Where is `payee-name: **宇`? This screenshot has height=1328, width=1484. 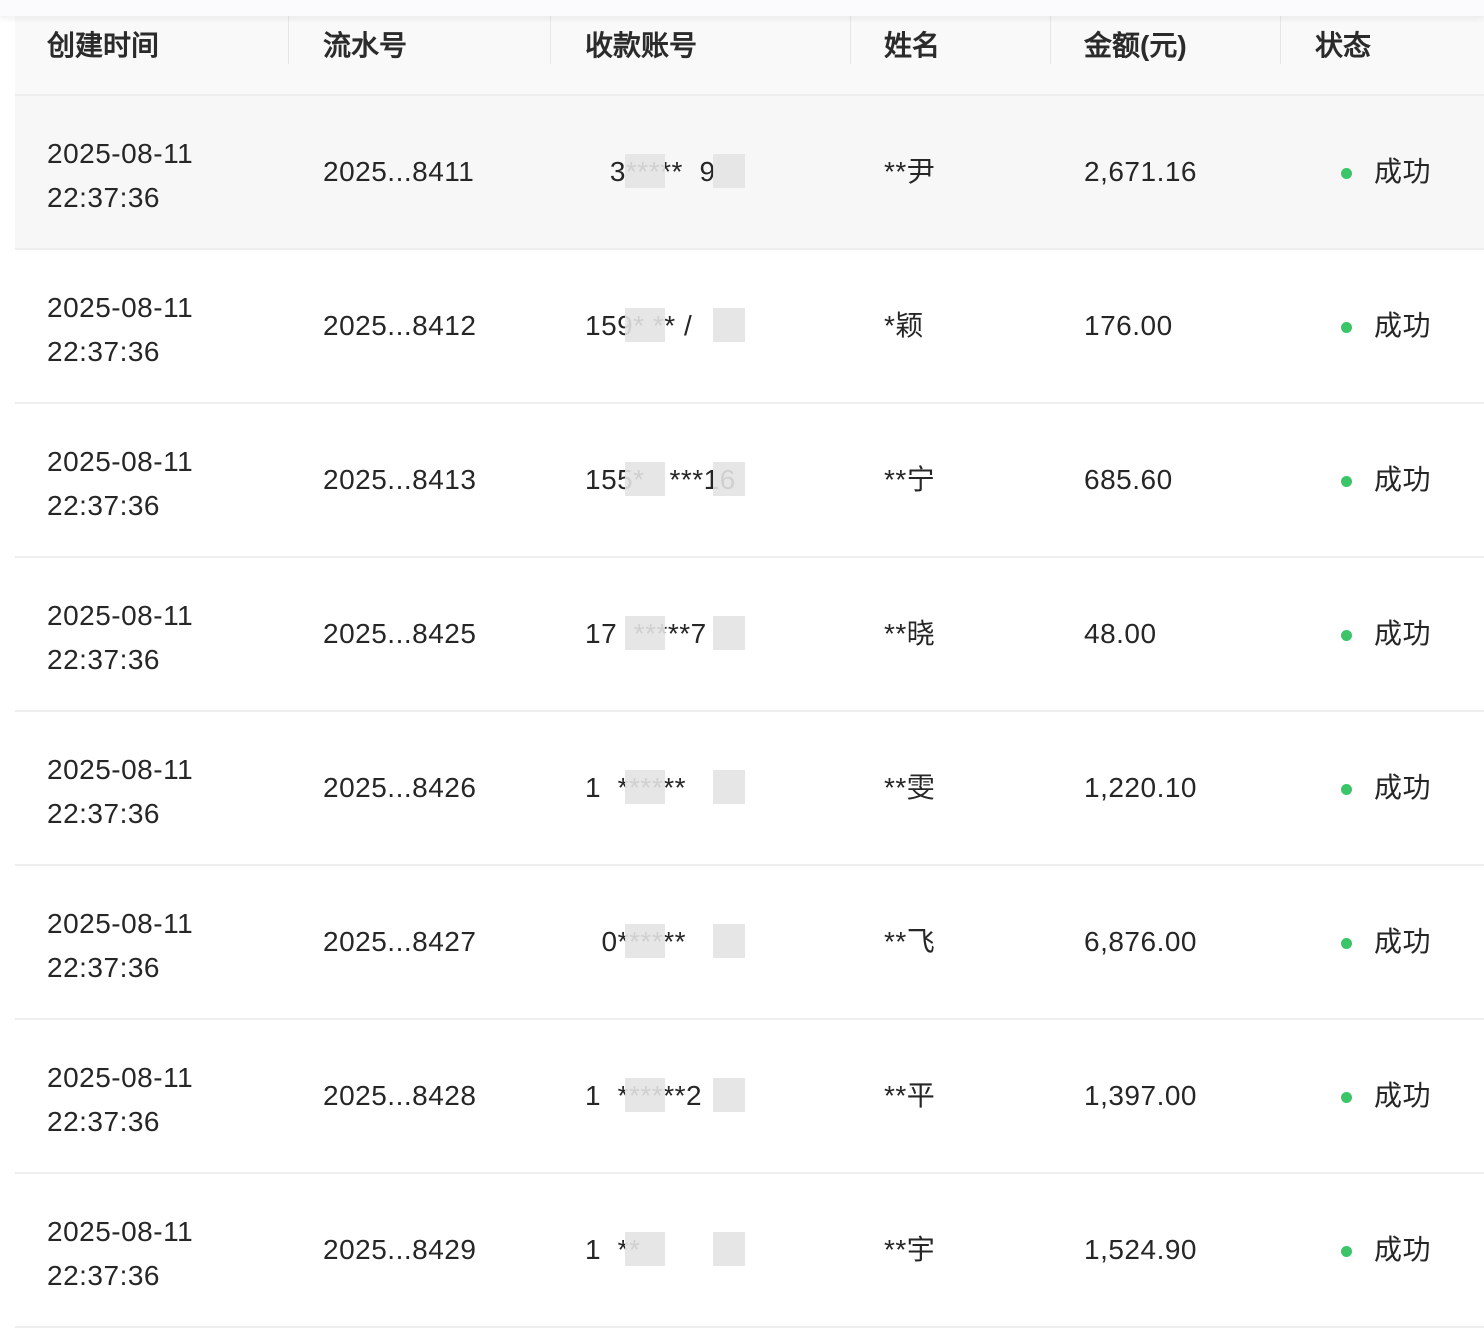
payee-name: **宇 is located at coordinates (910, 1249).